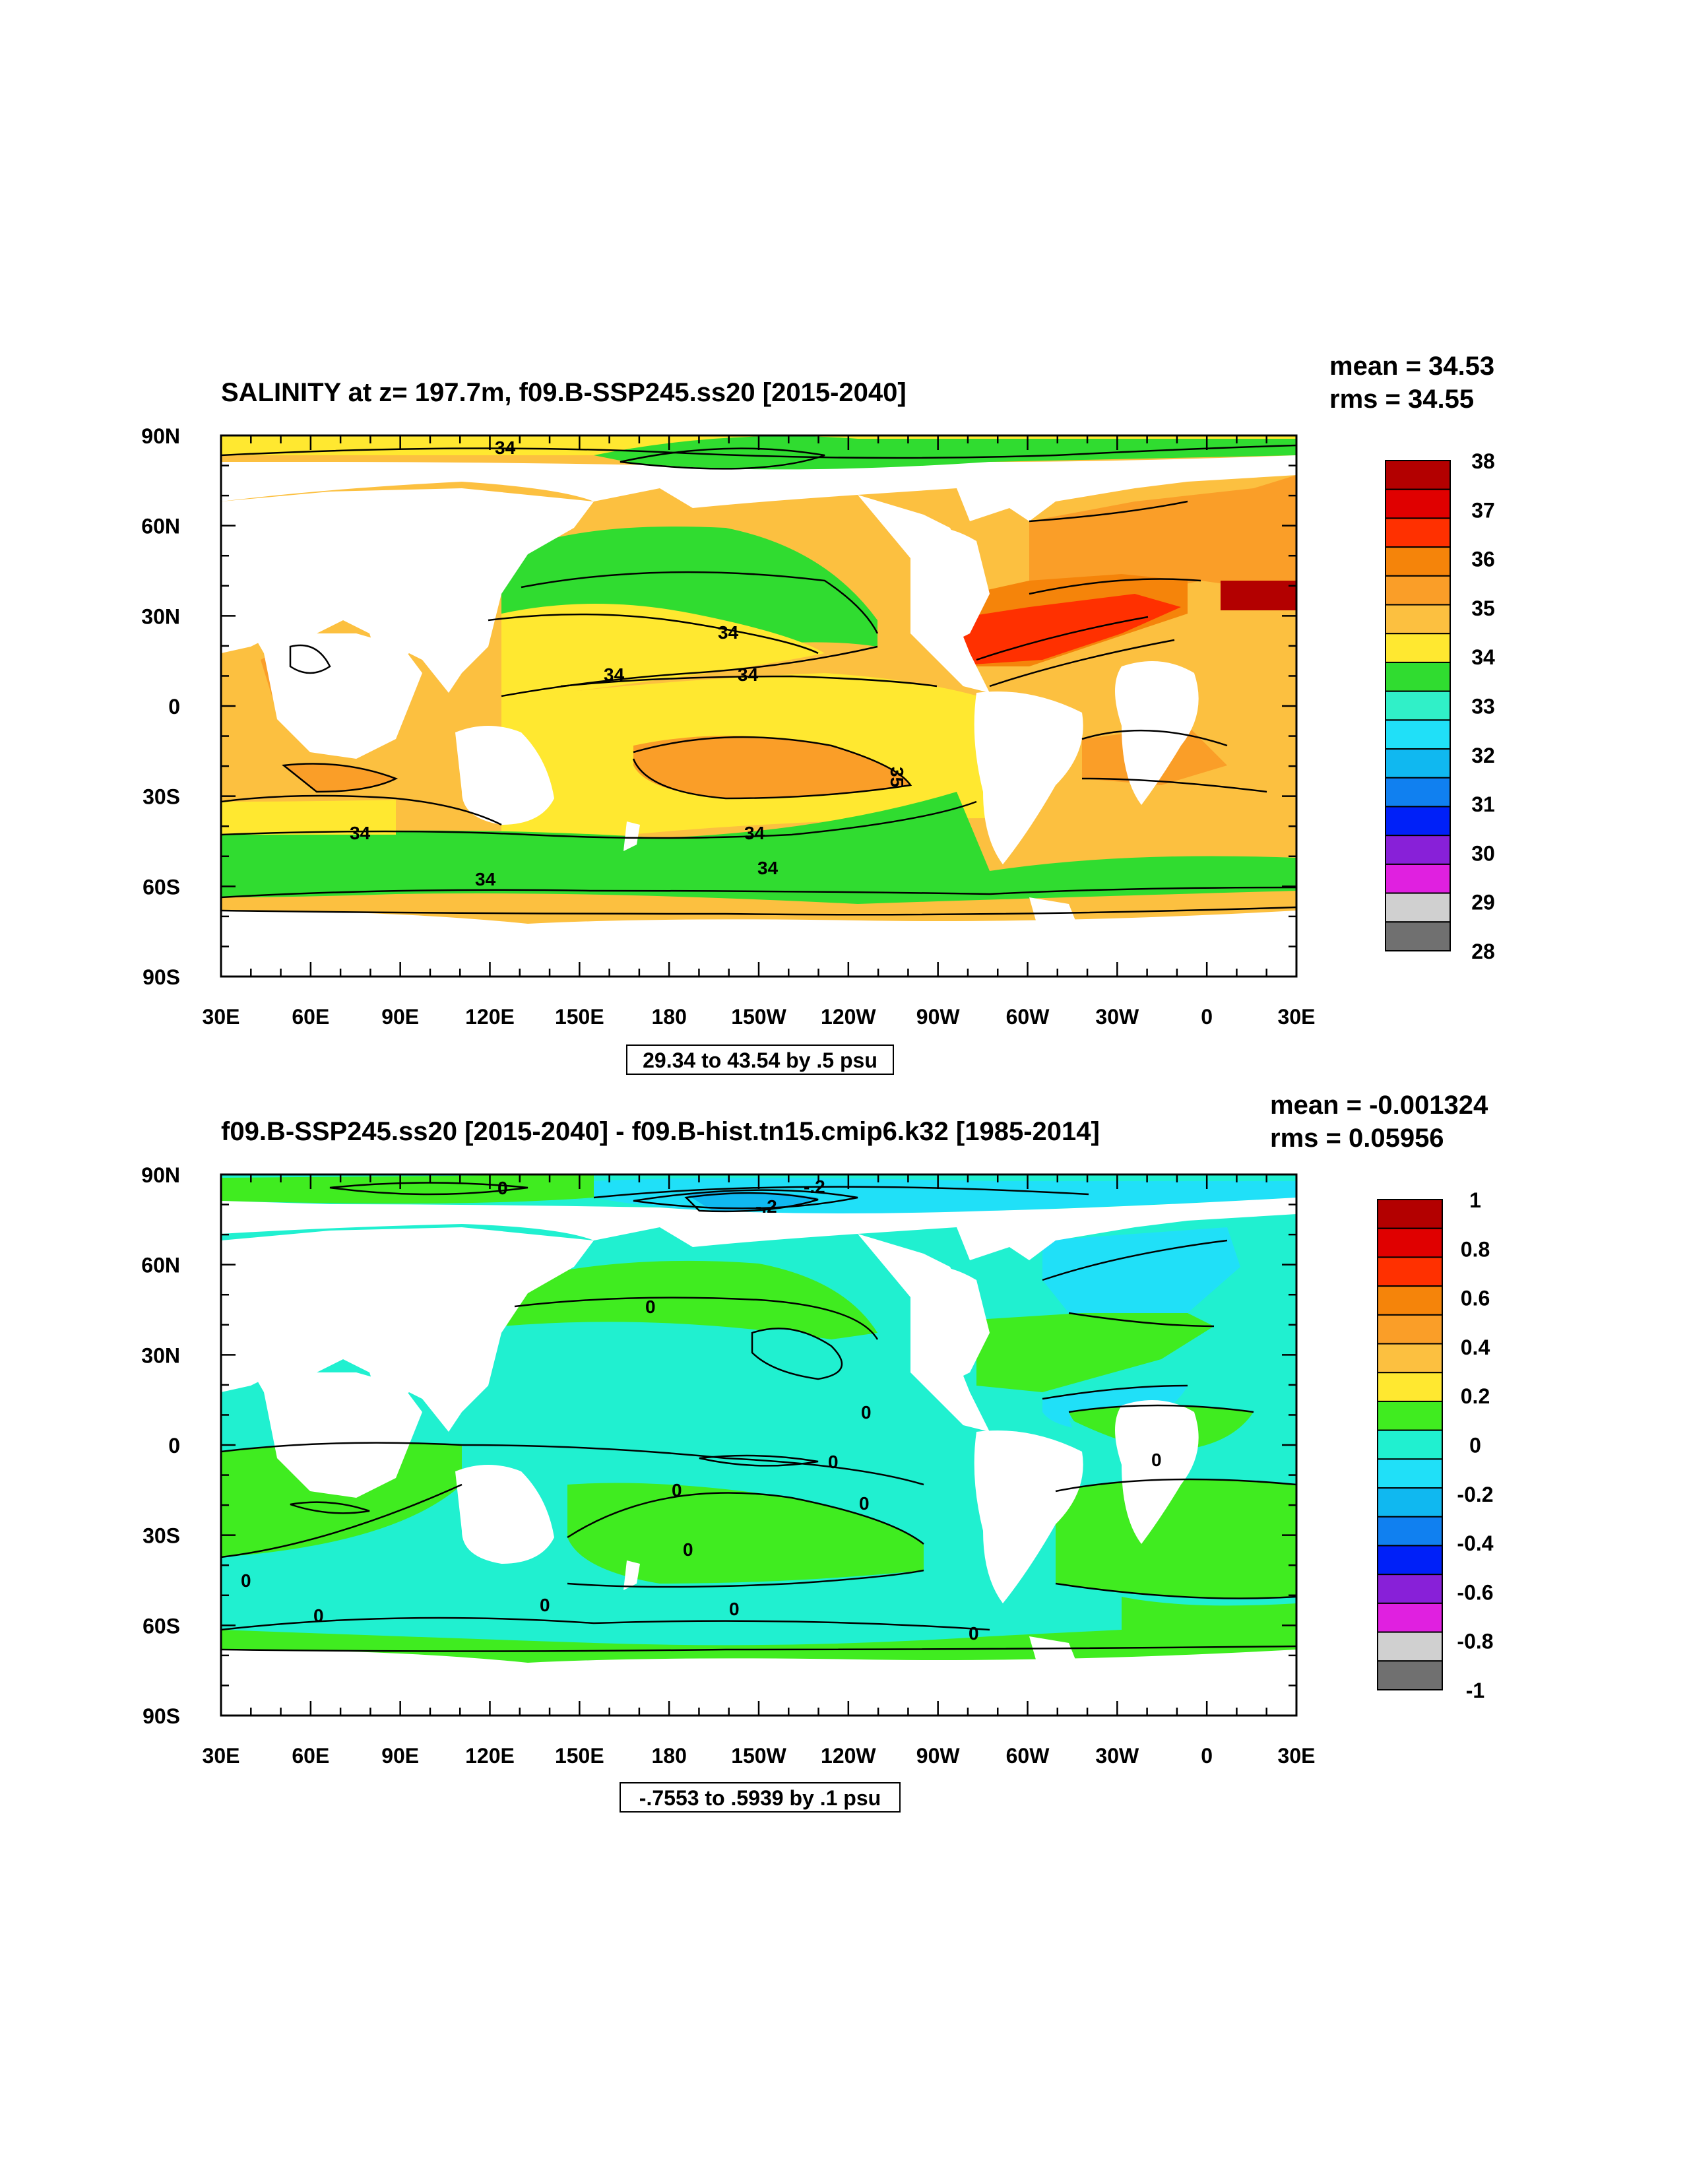  What do you see at coordinates (1483, 951) in the screenshot?
I see `colorbar-label: 28` at bounding box center [1483, 951].